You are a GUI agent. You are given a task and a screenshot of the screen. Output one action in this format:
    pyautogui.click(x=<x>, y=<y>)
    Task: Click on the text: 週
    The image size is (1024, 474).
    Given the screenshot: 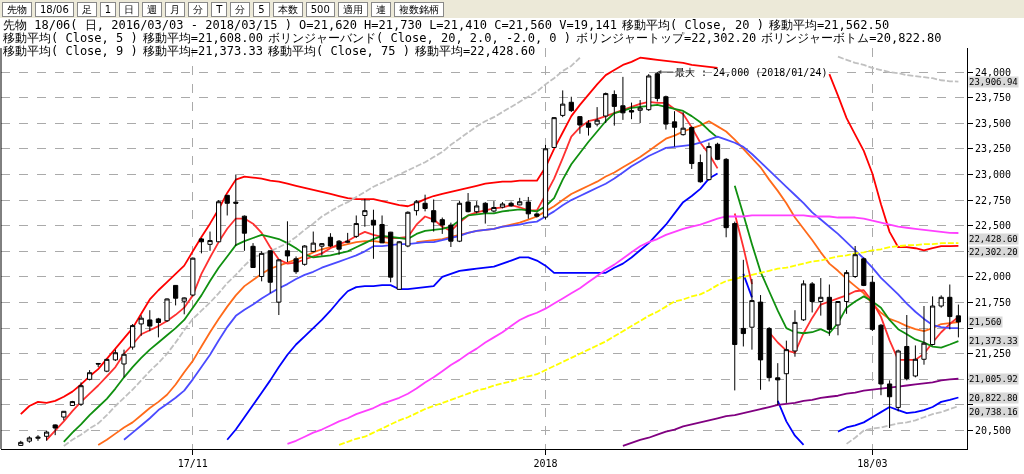 What is the action you would take?
    pyautogui.click(x=152, y=9)
    